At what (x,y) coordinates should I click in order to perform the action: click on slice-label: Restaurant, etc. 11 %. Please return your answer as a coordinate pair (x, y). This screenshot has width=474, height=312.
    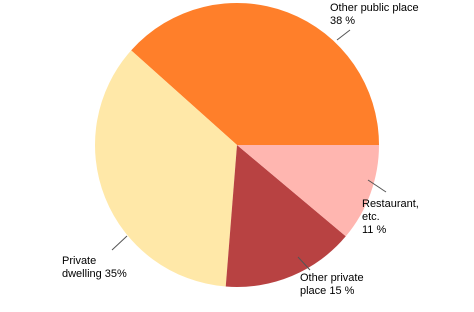
    Looking at the image, I should click on (390, 217).